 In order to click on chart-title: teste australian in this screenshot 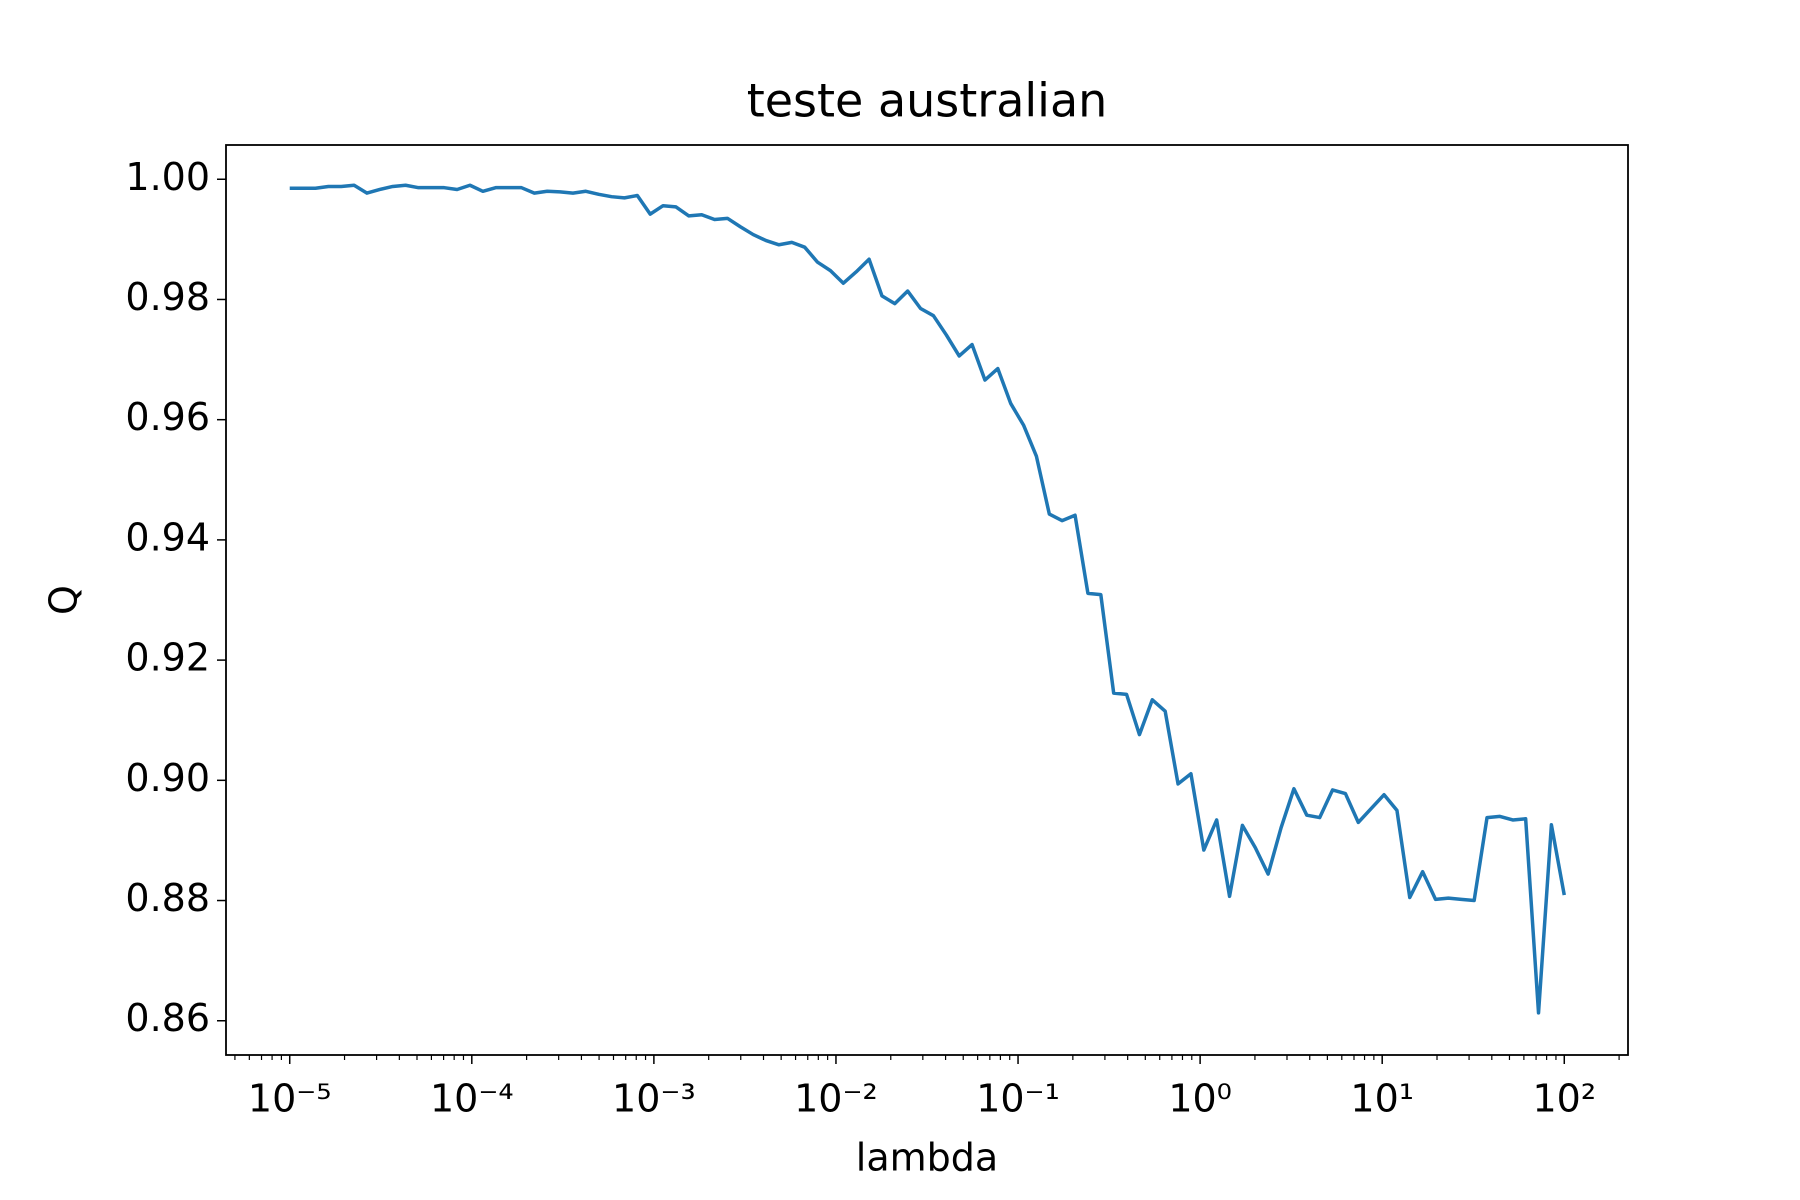, I will do `click(927, 101)`.